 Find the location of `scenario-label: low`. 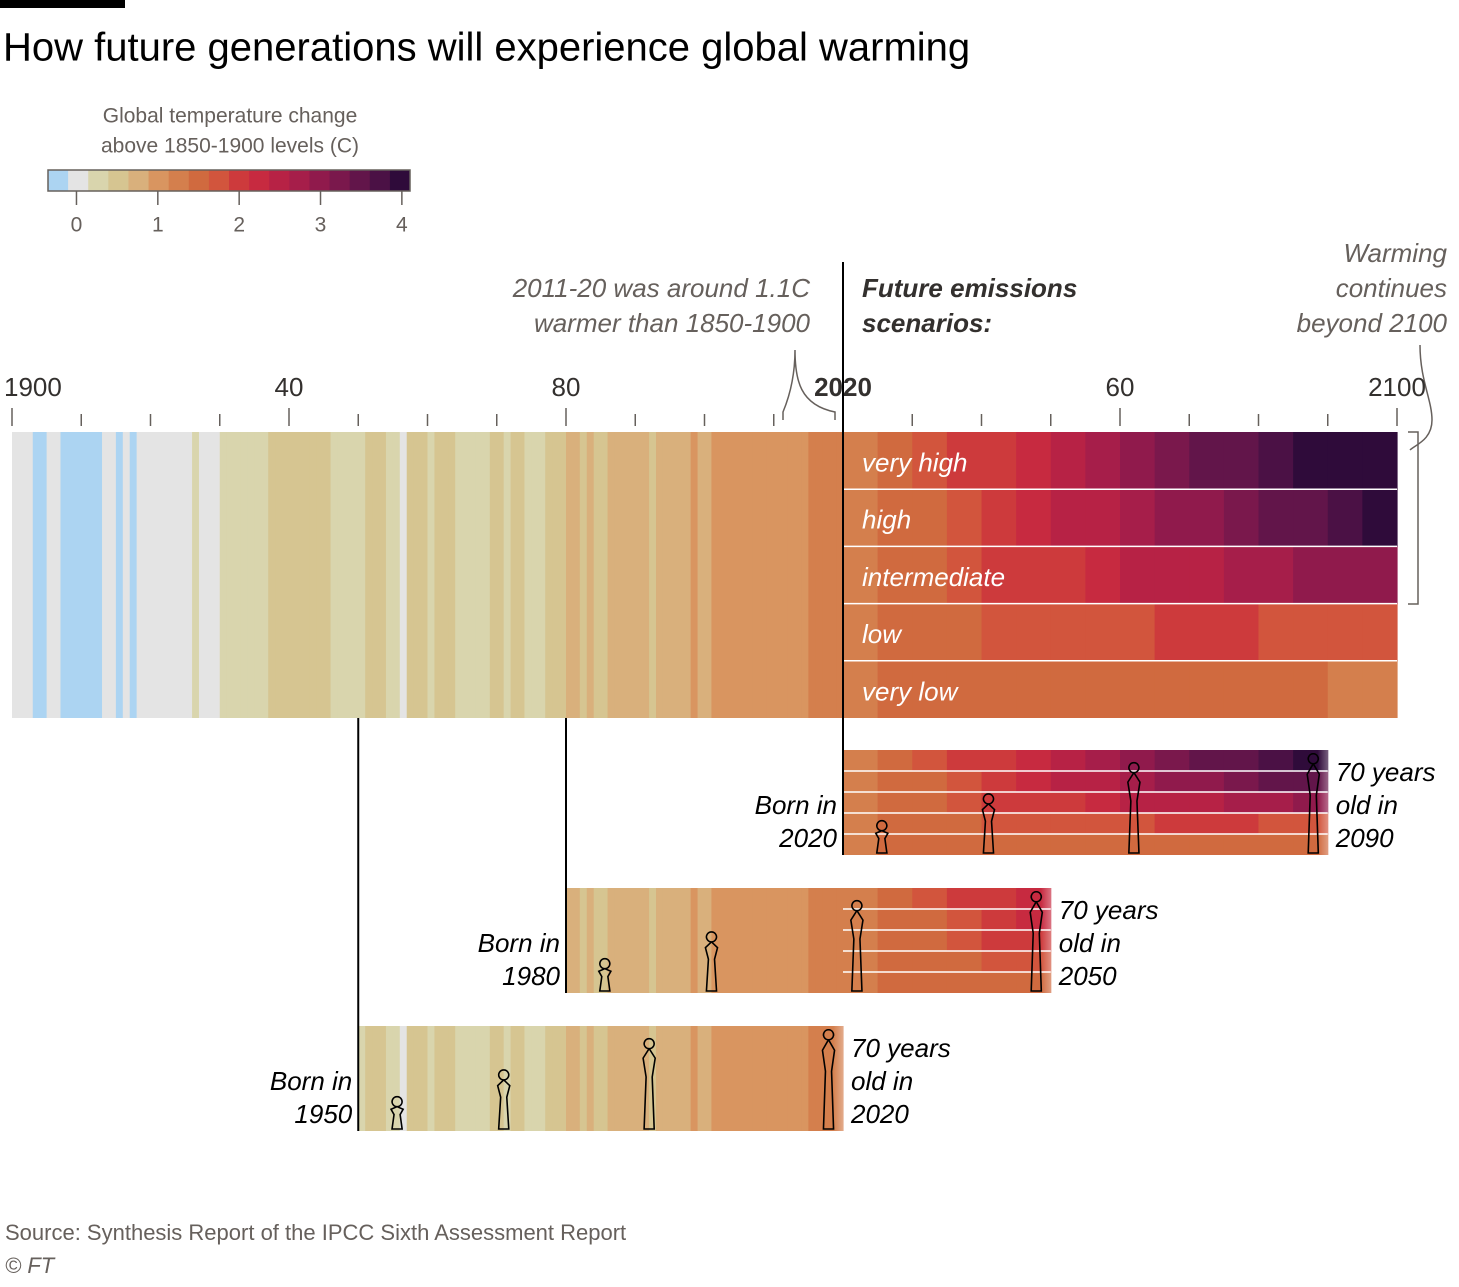

scenario-label: low is located at coordinates (882, 634).